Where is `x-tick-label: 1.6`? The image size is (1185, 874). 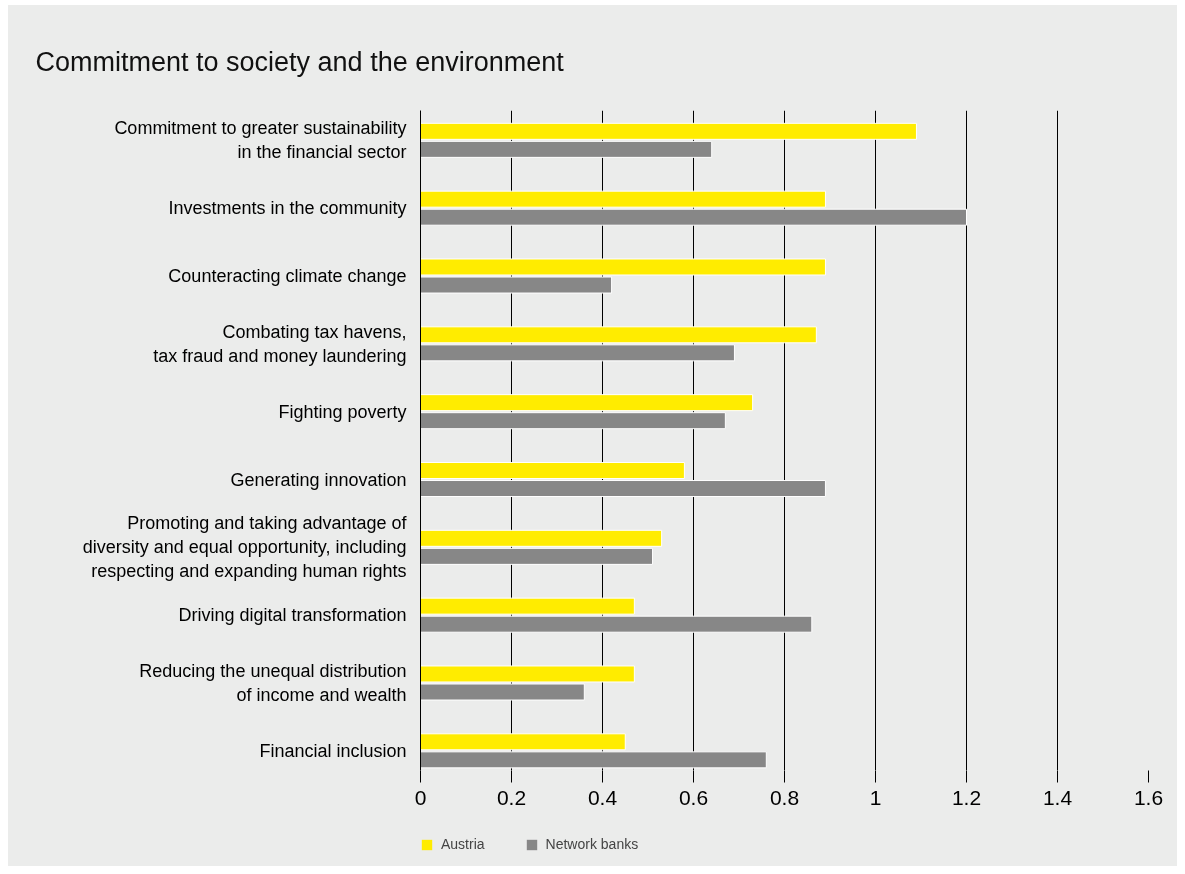 x-tick-label: 1.6 is located at coordinates (1148, 797).